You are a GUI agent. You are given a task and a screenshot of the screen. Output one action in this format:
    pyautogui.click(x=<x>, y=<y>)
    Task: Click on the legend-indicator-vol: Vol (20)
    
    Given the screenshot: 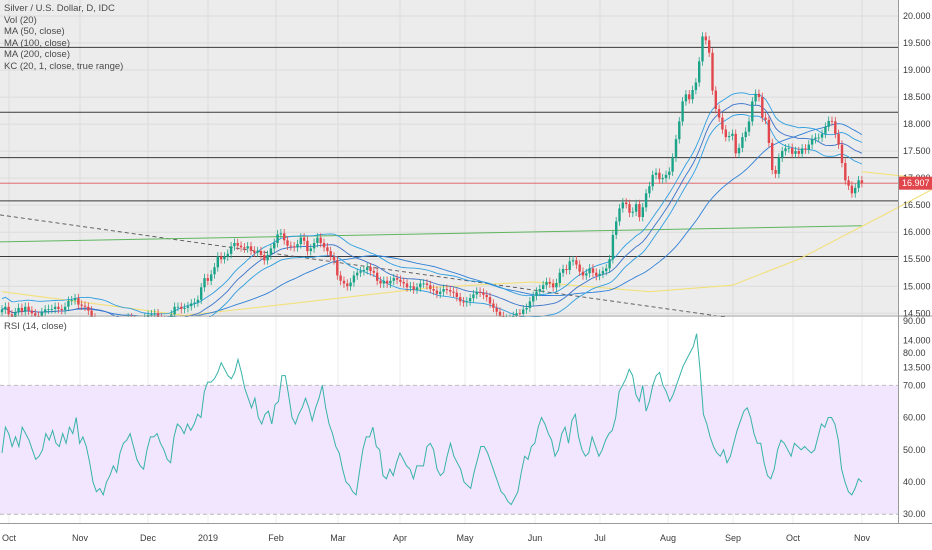 What is the action you would take?
    pyautogui.click(x=20, y=20)
    